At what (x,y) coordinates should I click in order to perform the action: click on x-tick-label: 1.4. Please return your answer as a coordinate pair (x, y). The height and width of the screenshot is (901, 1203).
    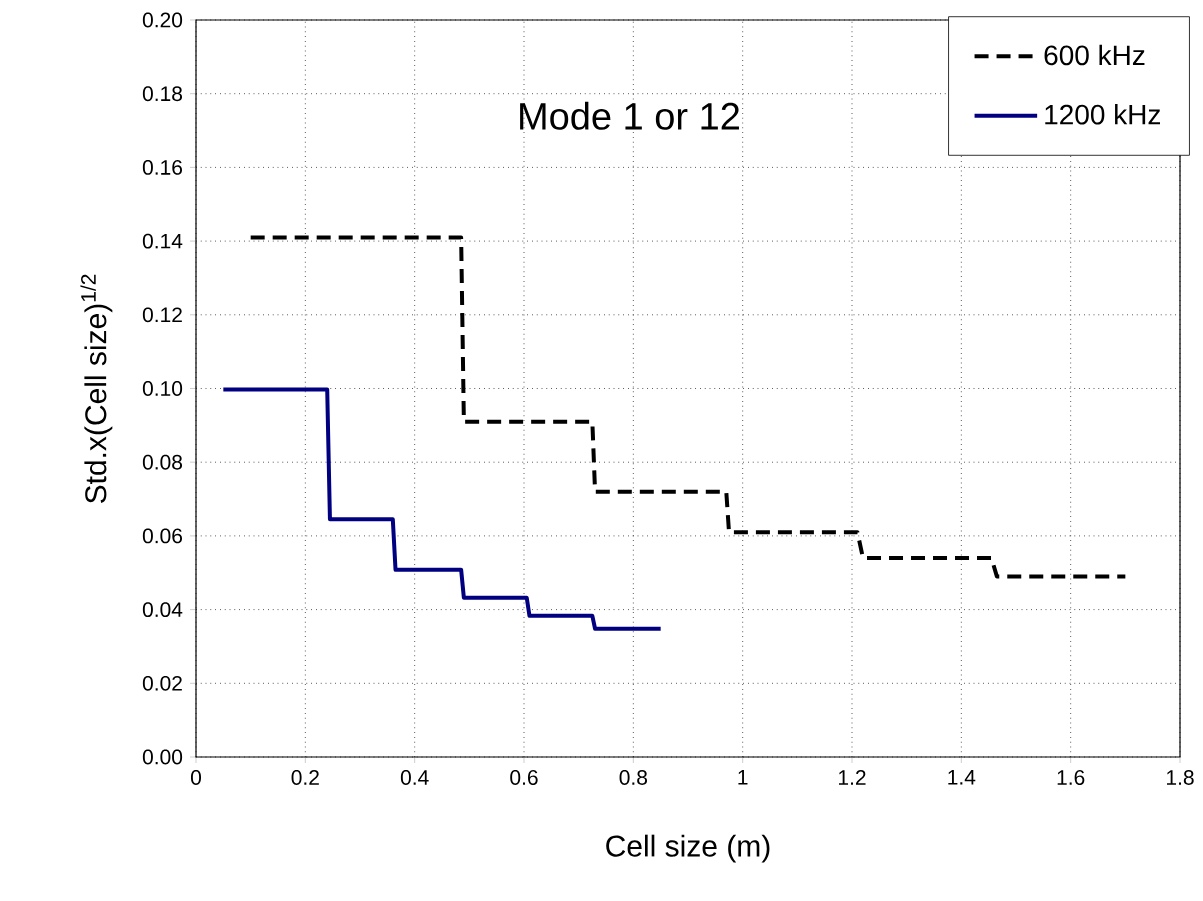
    Looking at the image, I should click on (962, 777).